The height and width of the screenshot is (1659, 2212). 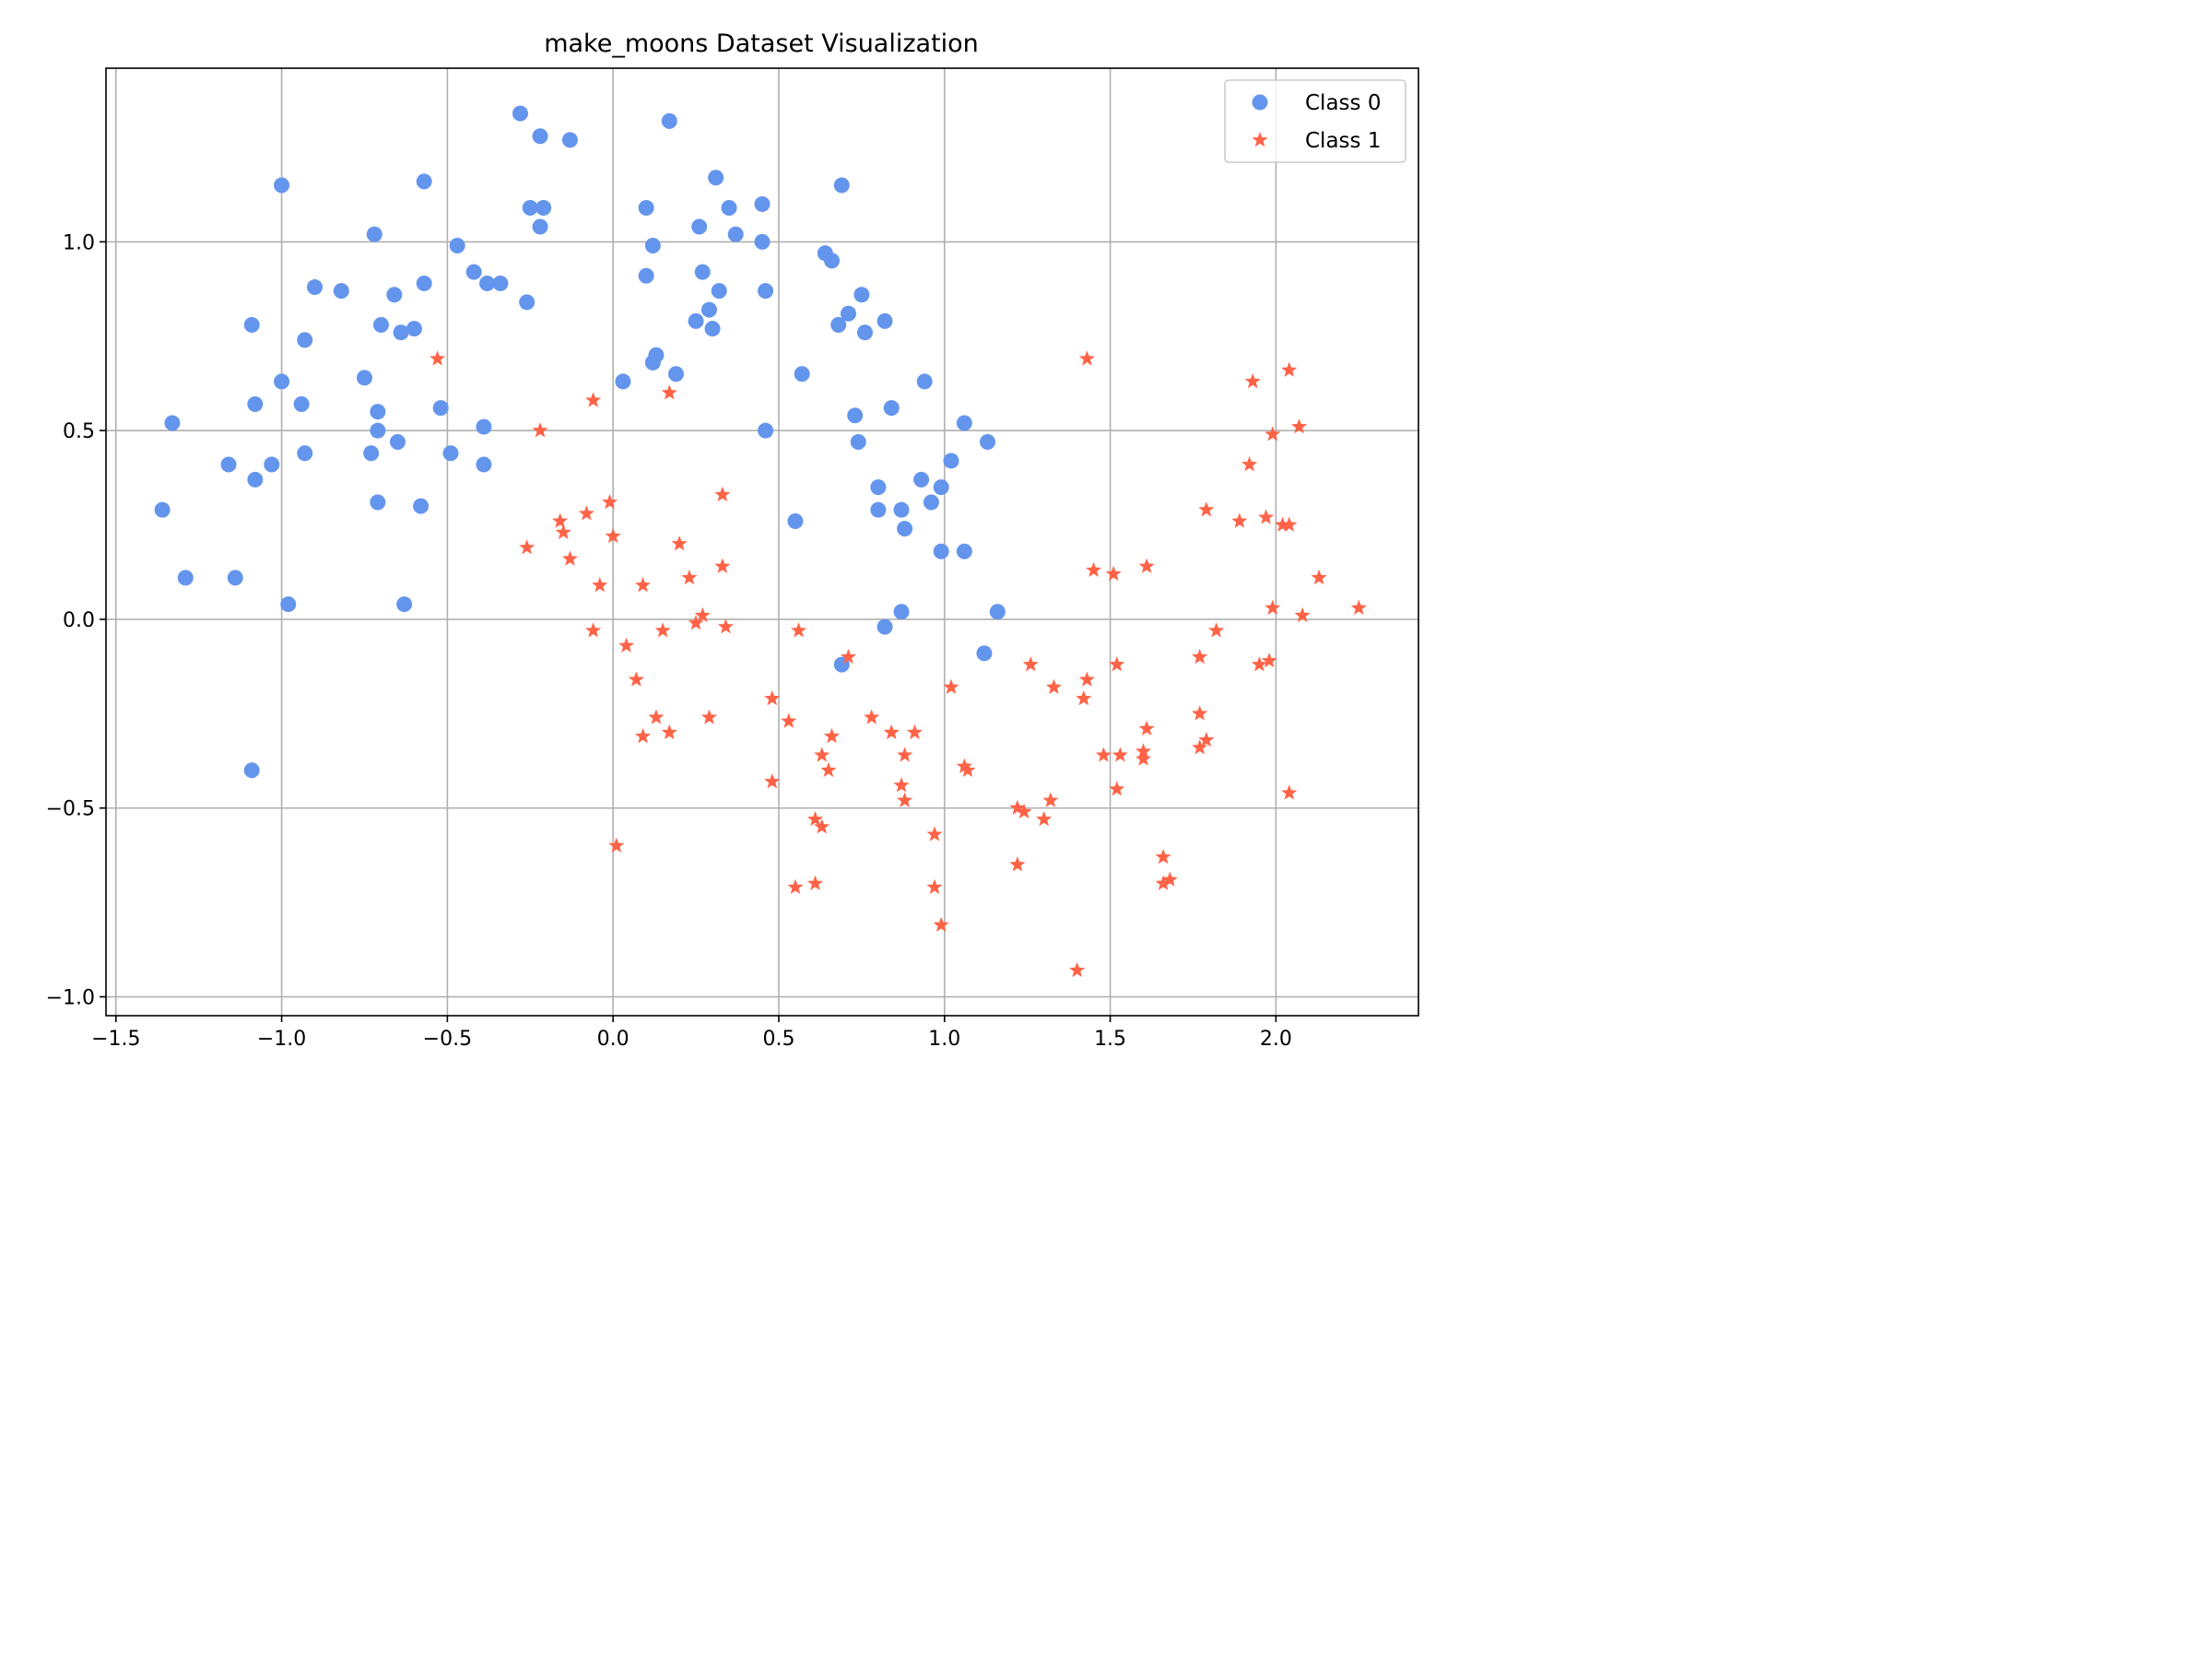 I want to click on chart-title: make_moons Dataset Visualization, so click(x=761, y=43).